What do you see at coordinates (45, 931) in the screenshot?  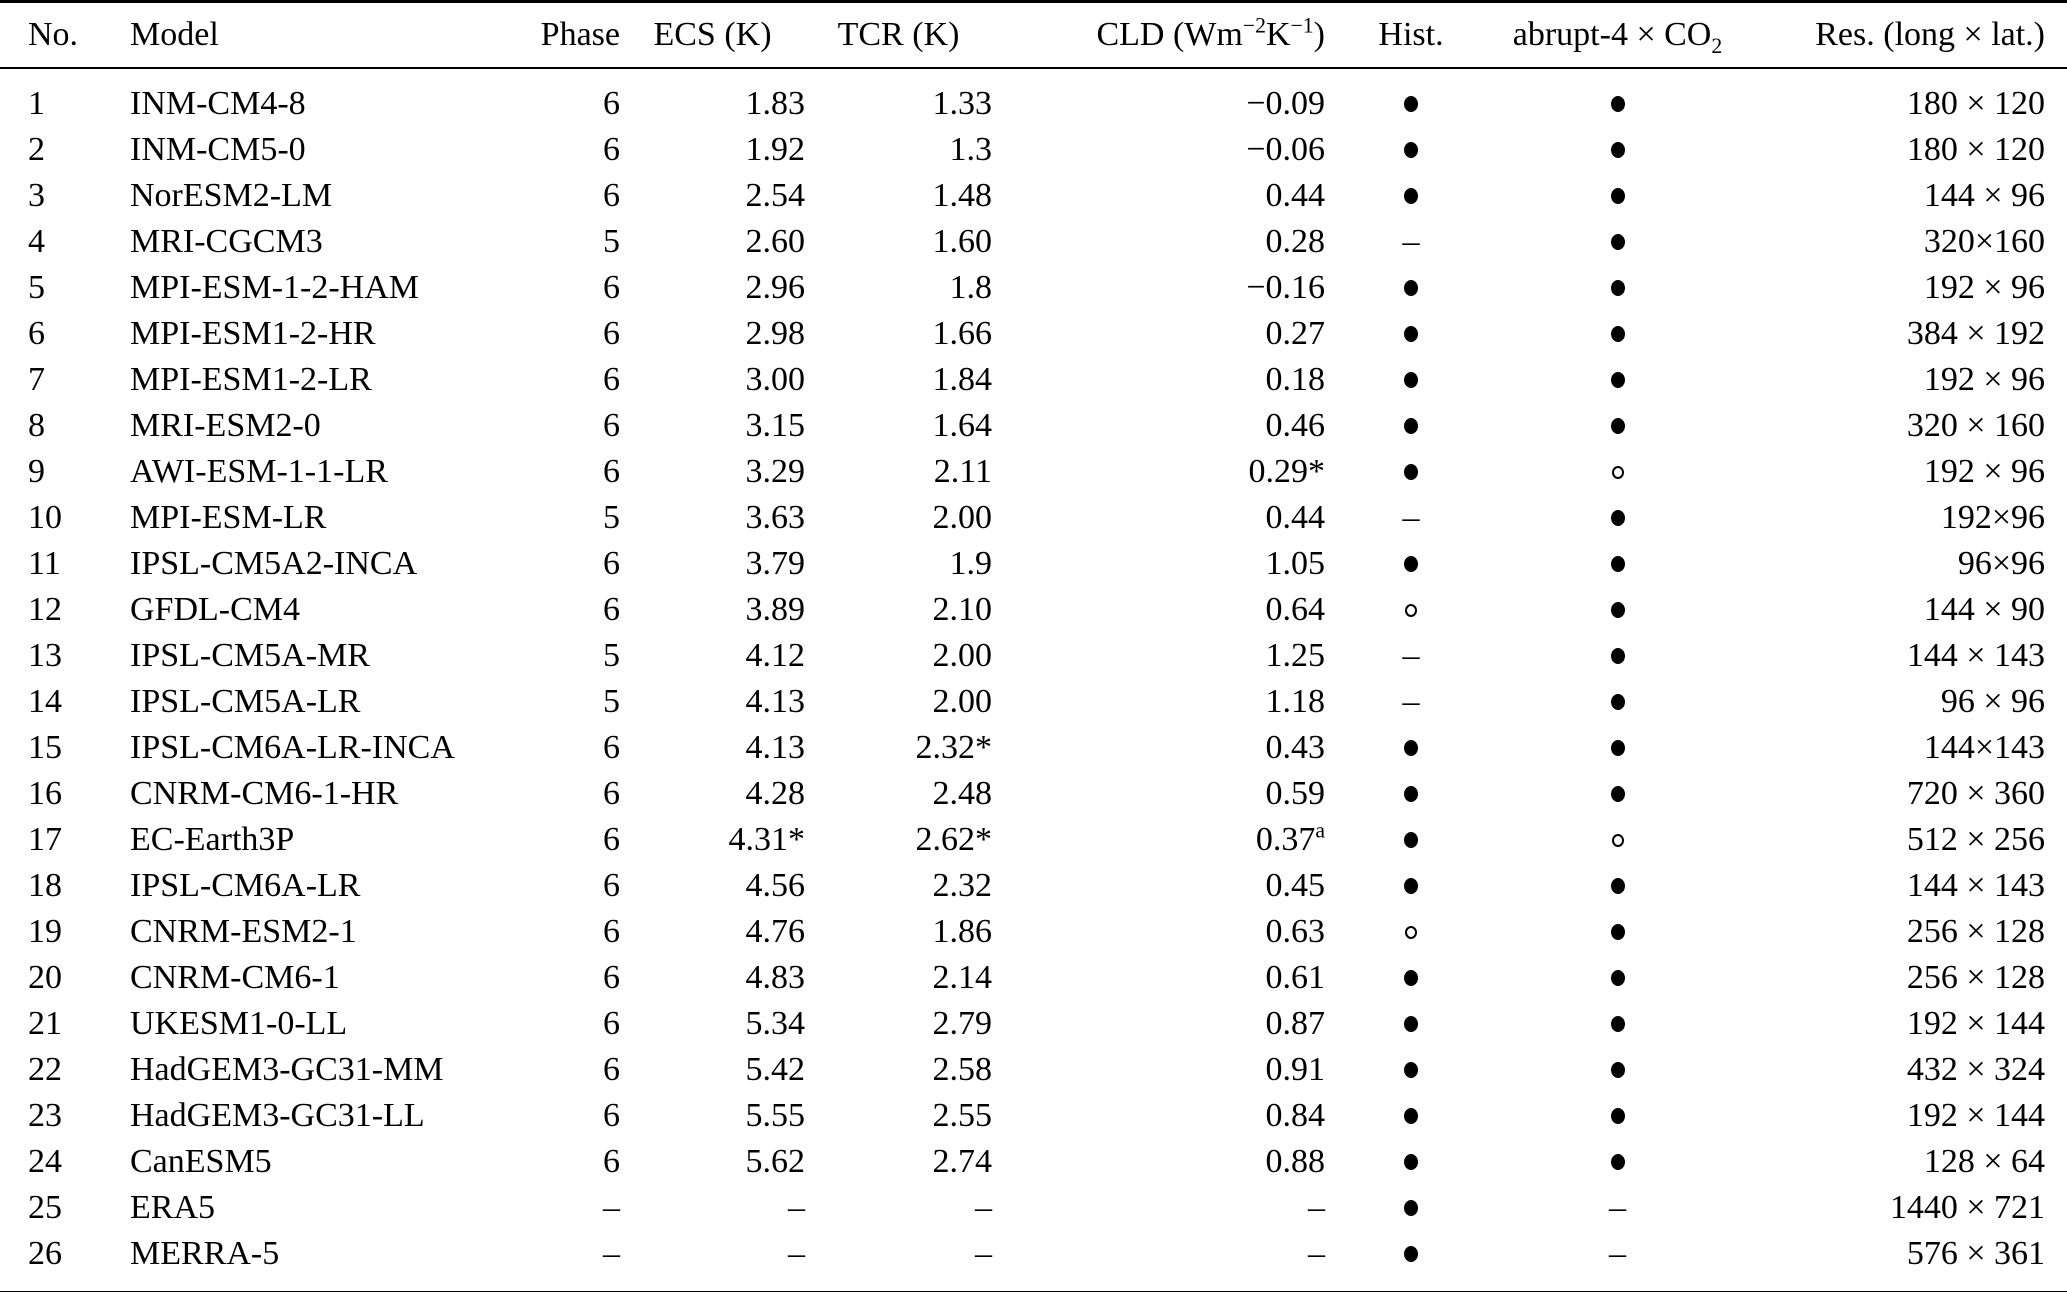 I see `no-cell: 19` at bounding box center [45, 931].